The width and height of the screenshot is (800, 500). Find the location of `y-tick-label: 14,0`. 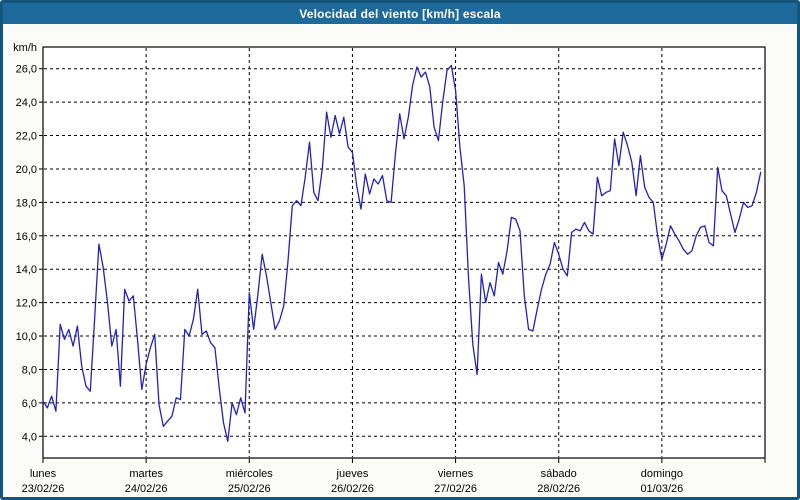

y-tick-label: 14,0 is located at coordinates (26, 270).